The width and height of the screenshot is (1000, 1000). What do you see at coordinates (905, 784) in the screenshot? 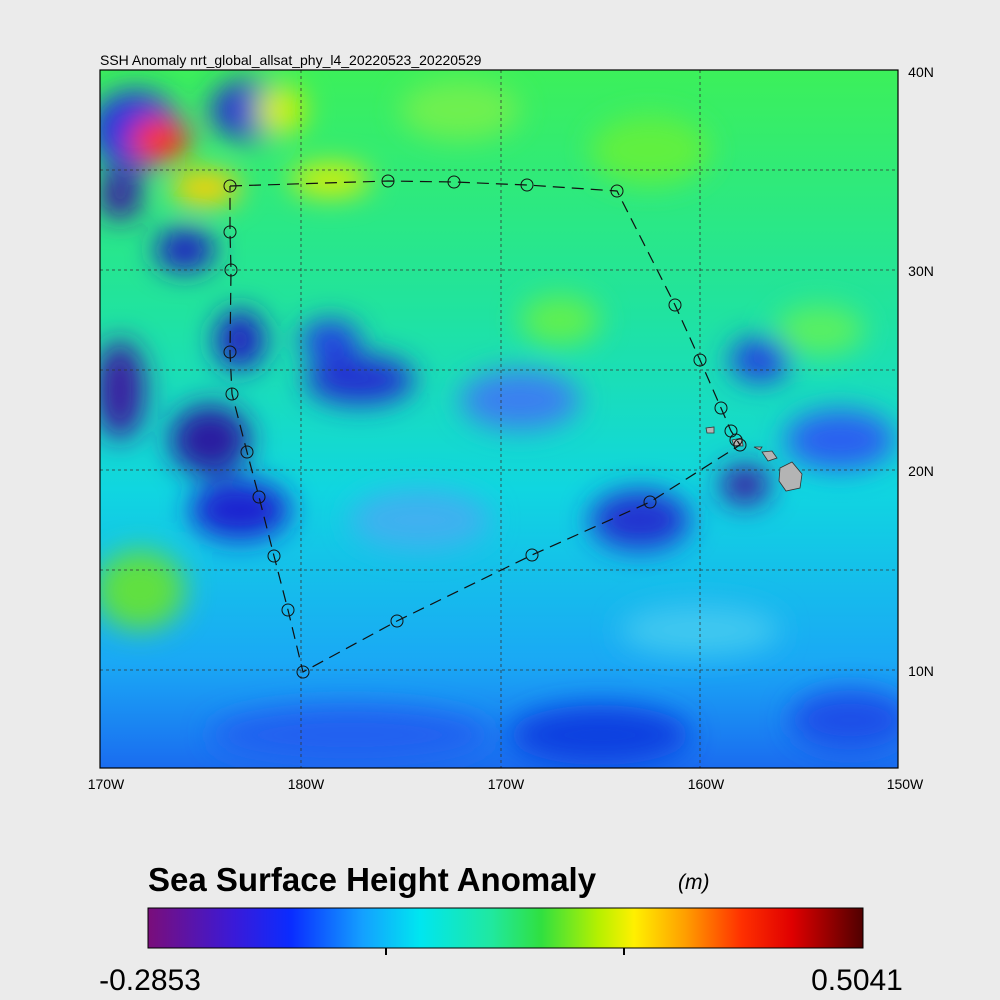
I see `lon-label: 150W` at bounding box center [905, 784].